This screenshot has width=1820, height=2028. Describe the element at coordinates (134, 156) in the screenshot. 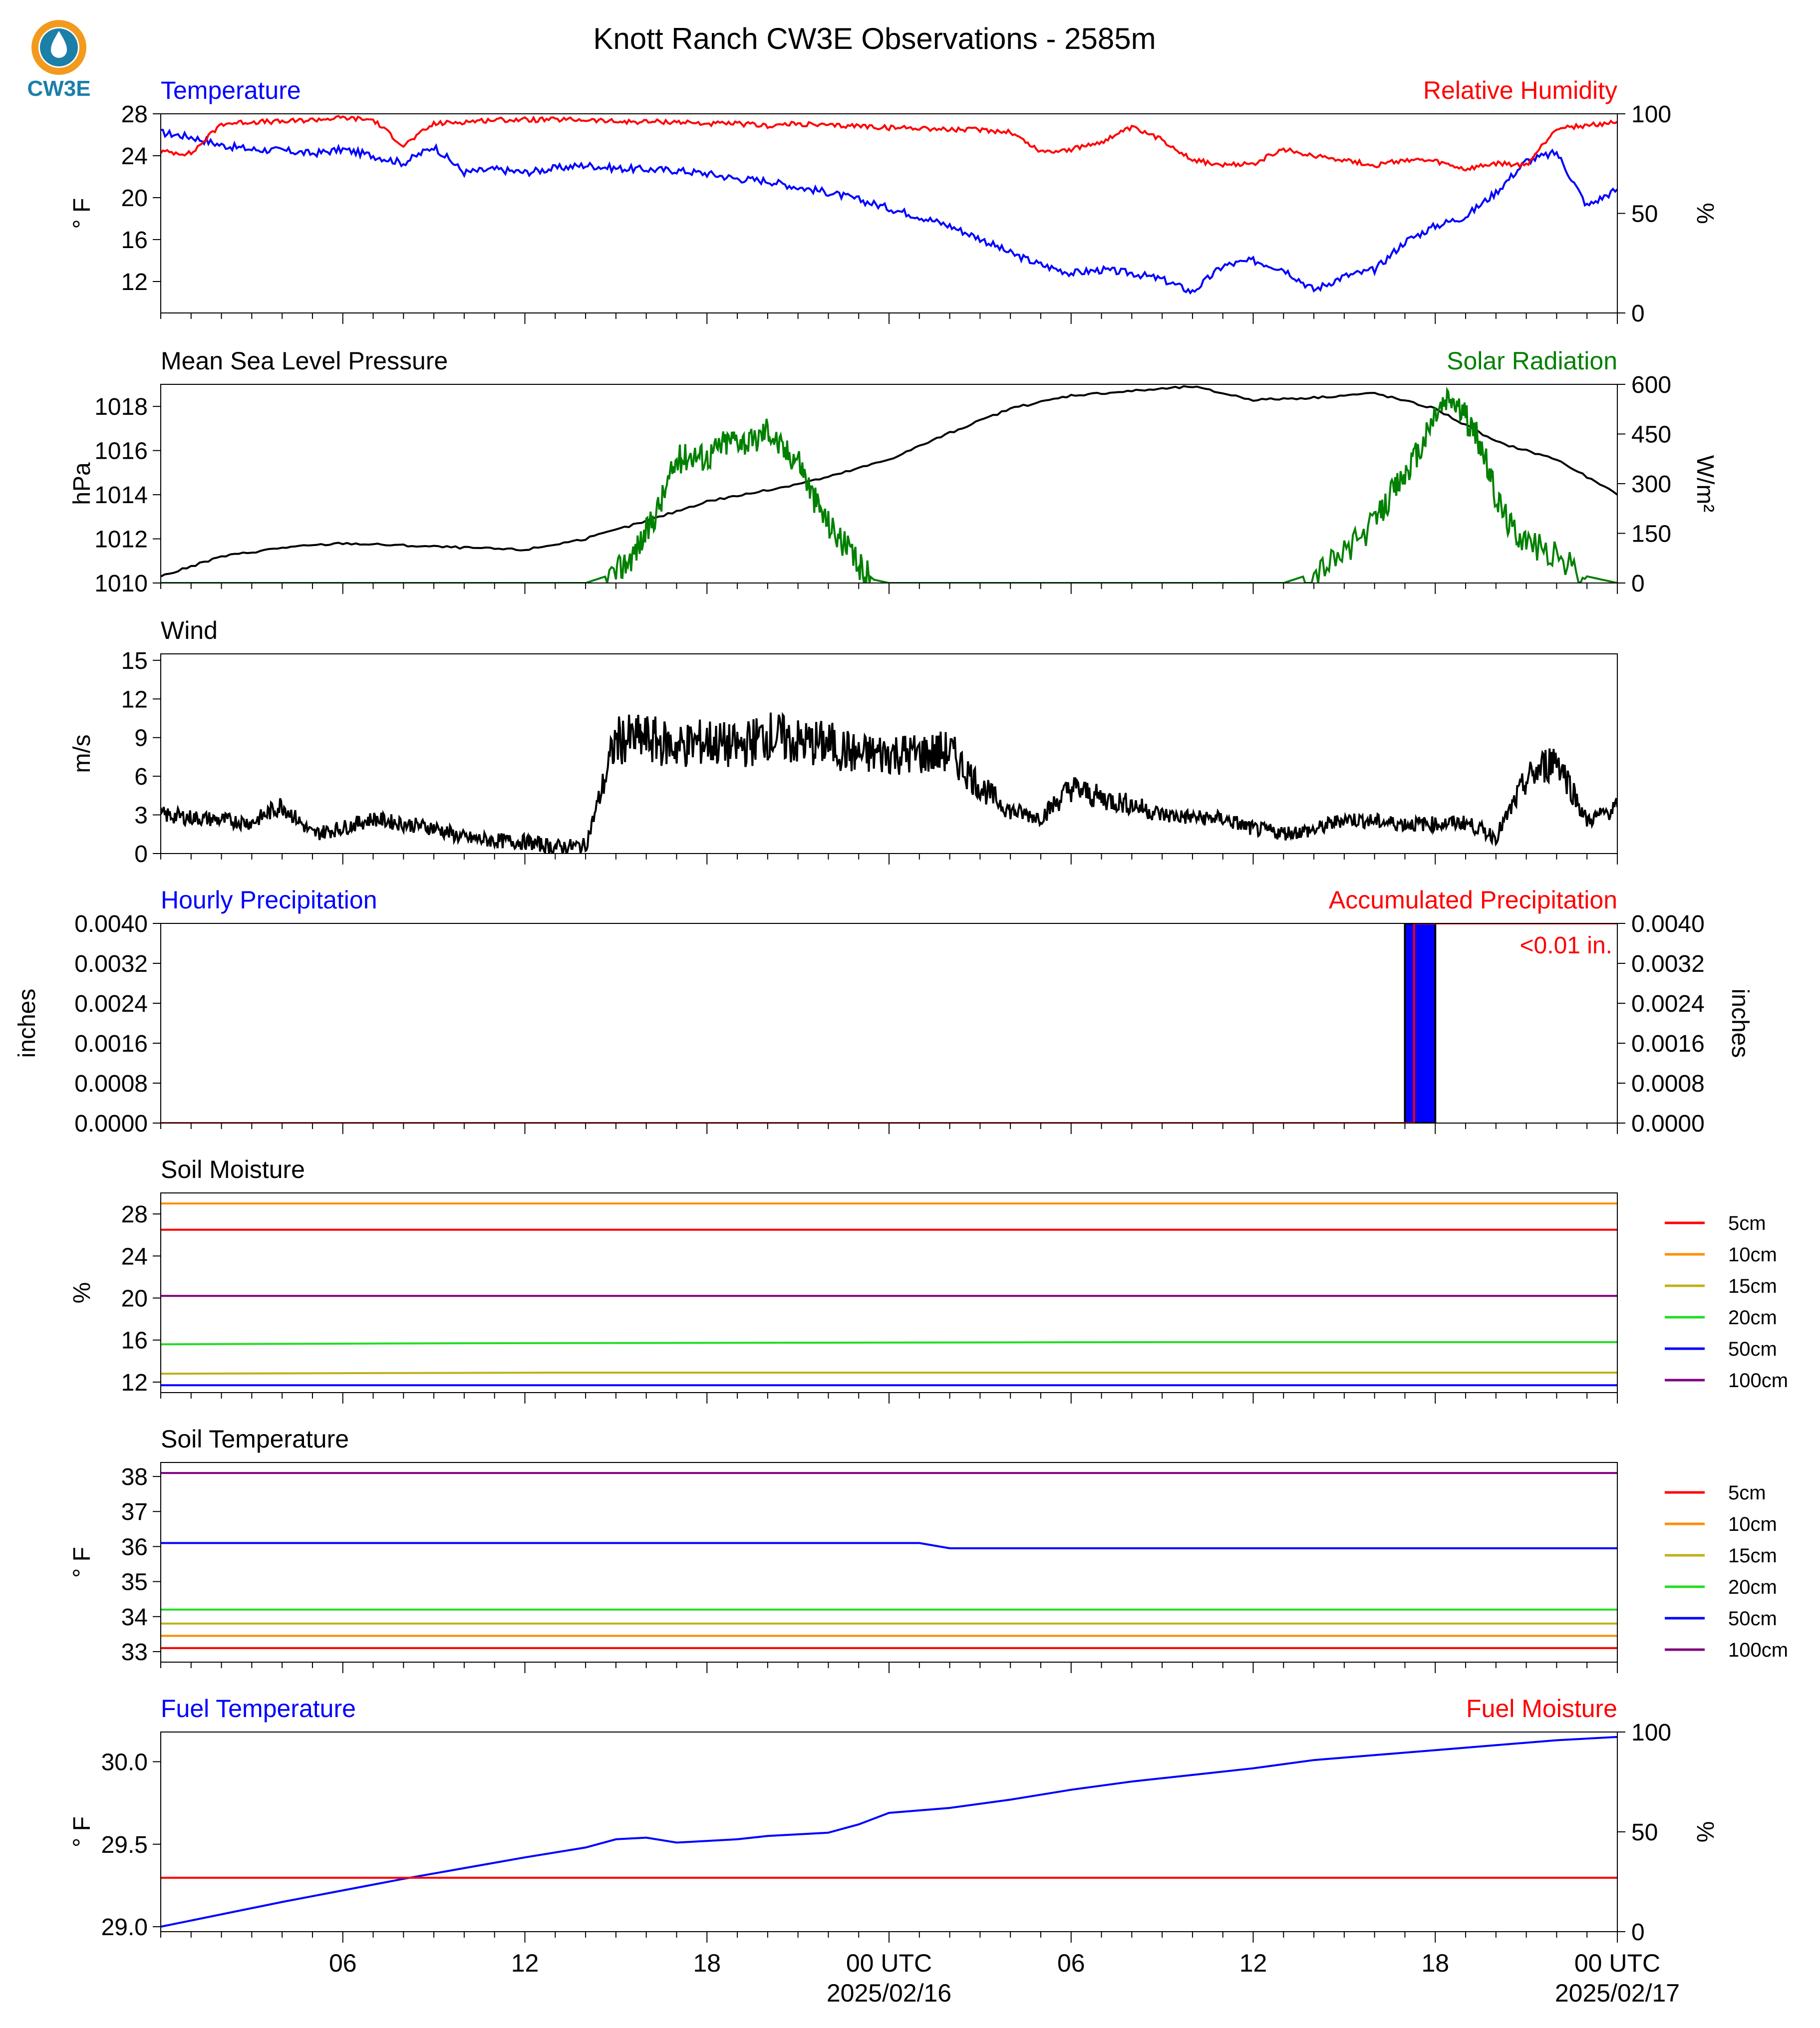

I see `y-tick-label: 24` at that location.